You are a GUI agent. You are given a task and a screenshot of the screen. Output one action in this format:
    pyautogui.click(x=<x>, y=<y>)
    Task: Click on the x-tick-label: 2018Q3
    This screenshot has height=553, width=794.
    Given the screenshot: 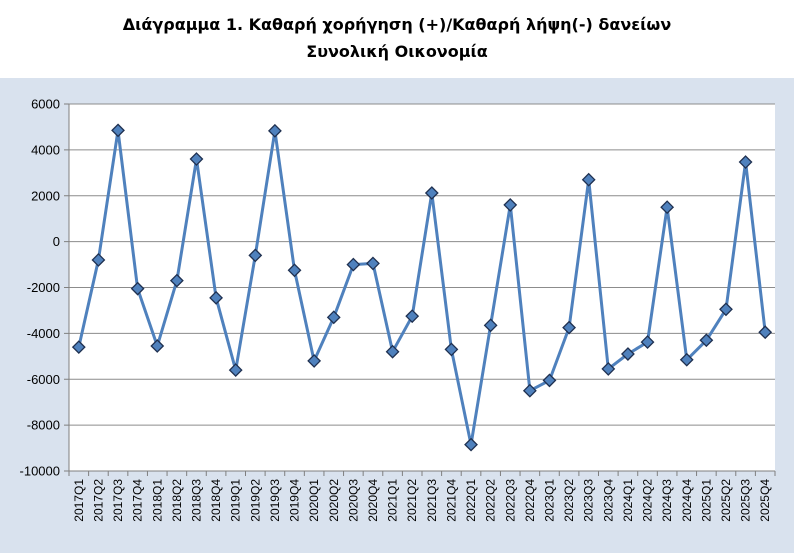 What is the action you would take?
    pyautogui.click(x=196, y=500)
    